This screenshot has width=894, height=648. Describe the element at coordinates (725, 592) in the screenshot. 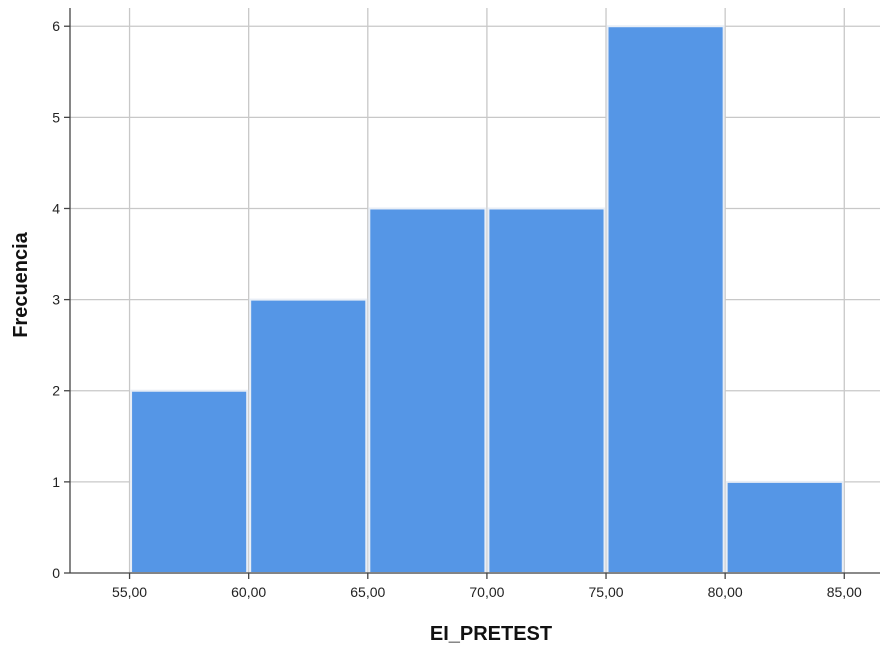

I see `x-tick-label: 80,00` at that location.